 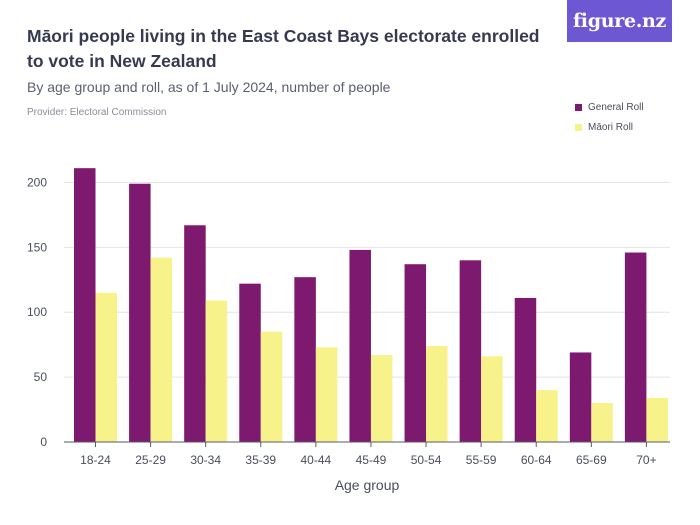 What do you see at coordinates (37, 312) in the screenshot?
I see `y-tick-label-100: 100` at bounding box center [37, 312].